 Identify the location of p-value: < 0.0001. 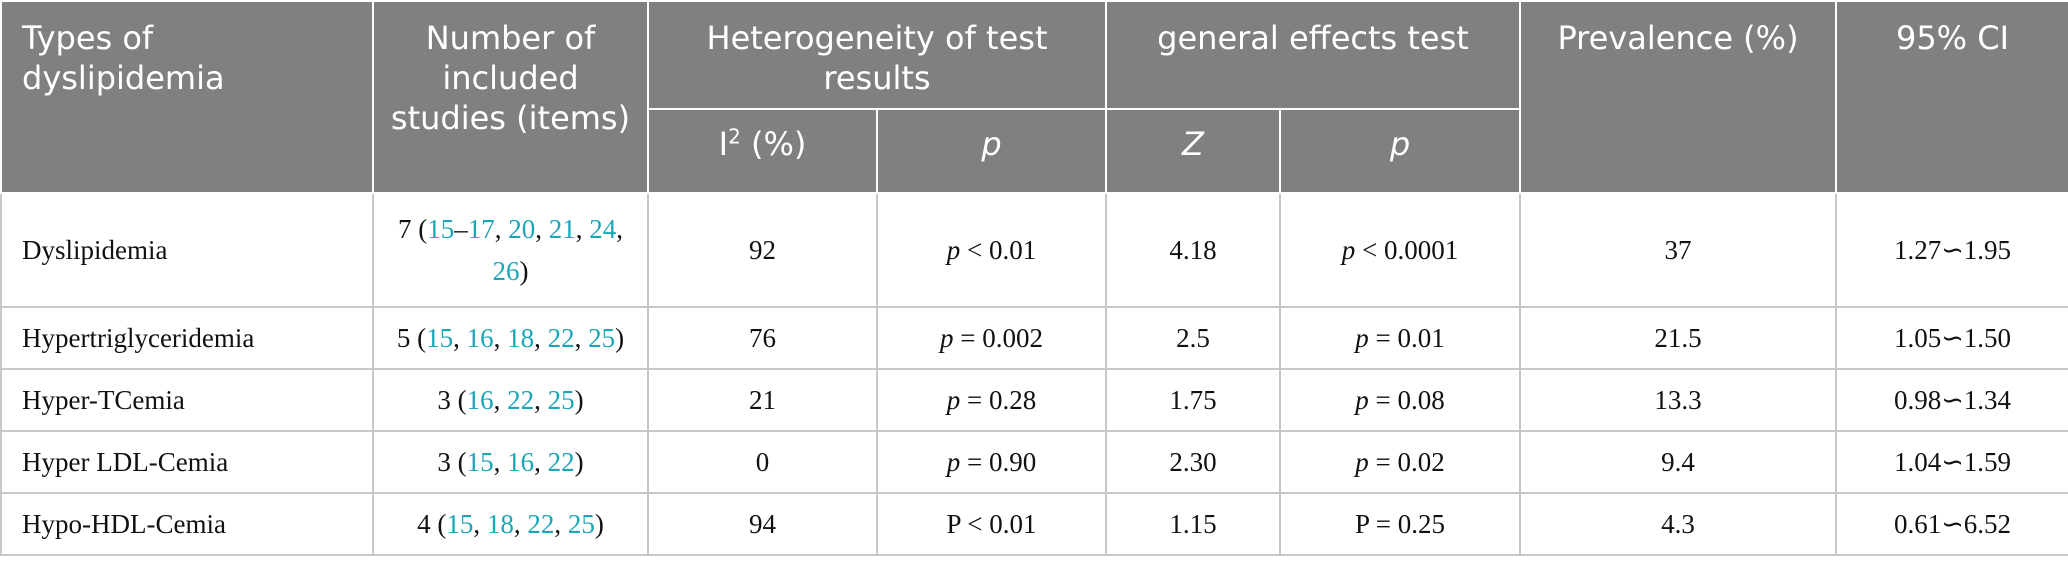
(1407, 250).